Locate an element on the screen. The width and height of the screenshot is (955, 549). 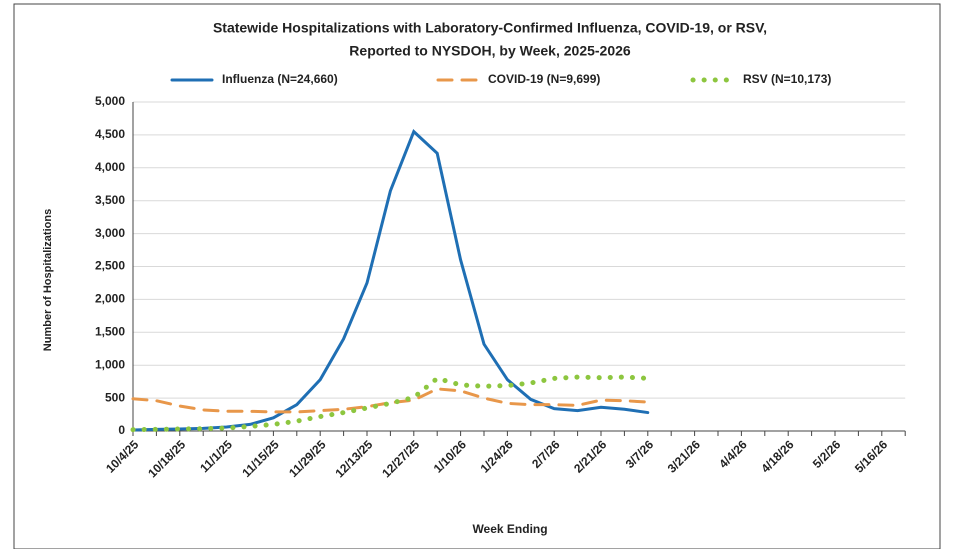
legend-label: RSV (N=10,173) is located at coordinates (787, 79).